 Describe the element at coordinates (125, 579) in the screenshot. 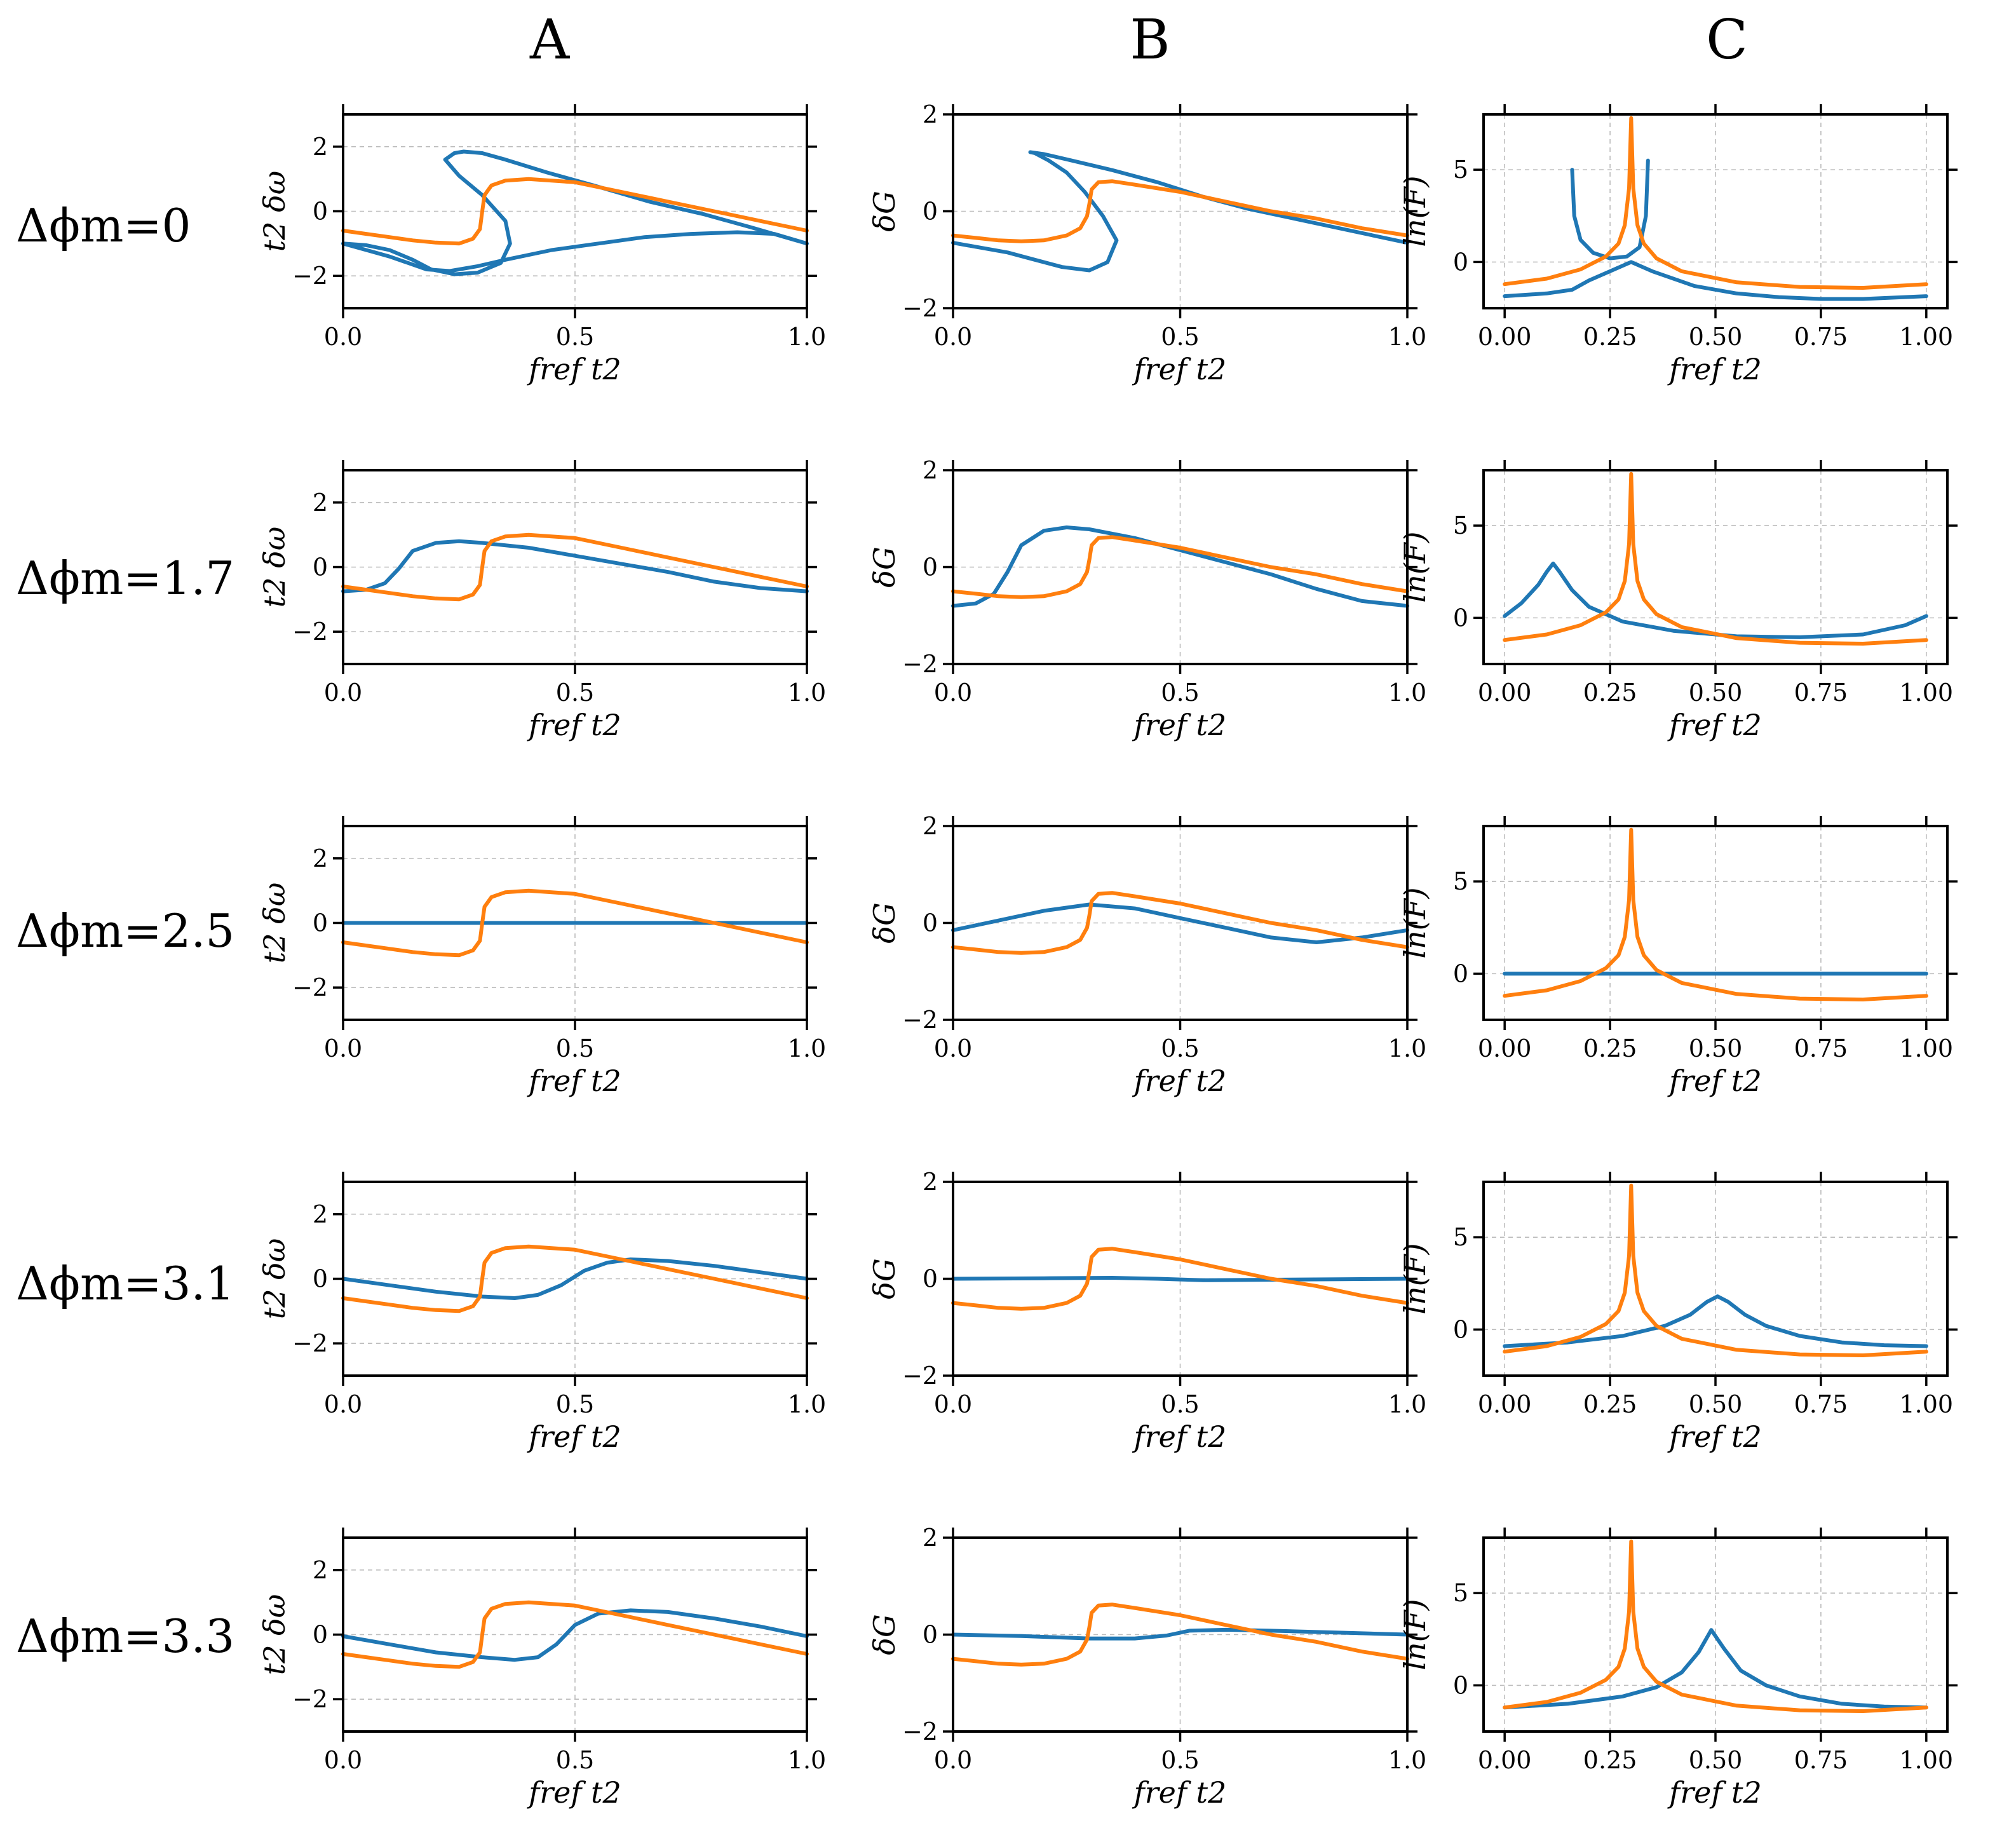

I see `row-label-1: Δϕm=1.7` at that location.